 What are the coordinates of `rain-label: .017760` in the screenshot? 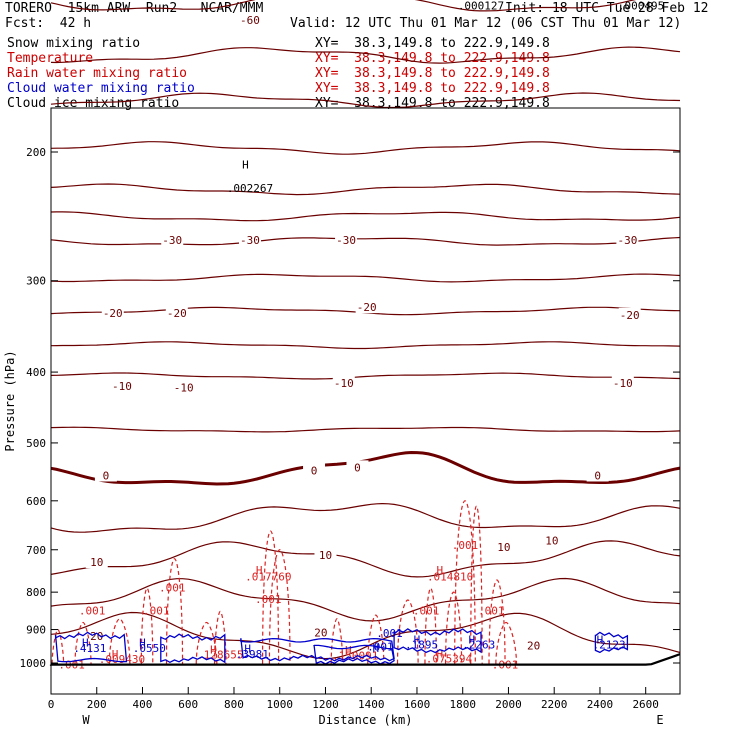 It's located at (268, 577).